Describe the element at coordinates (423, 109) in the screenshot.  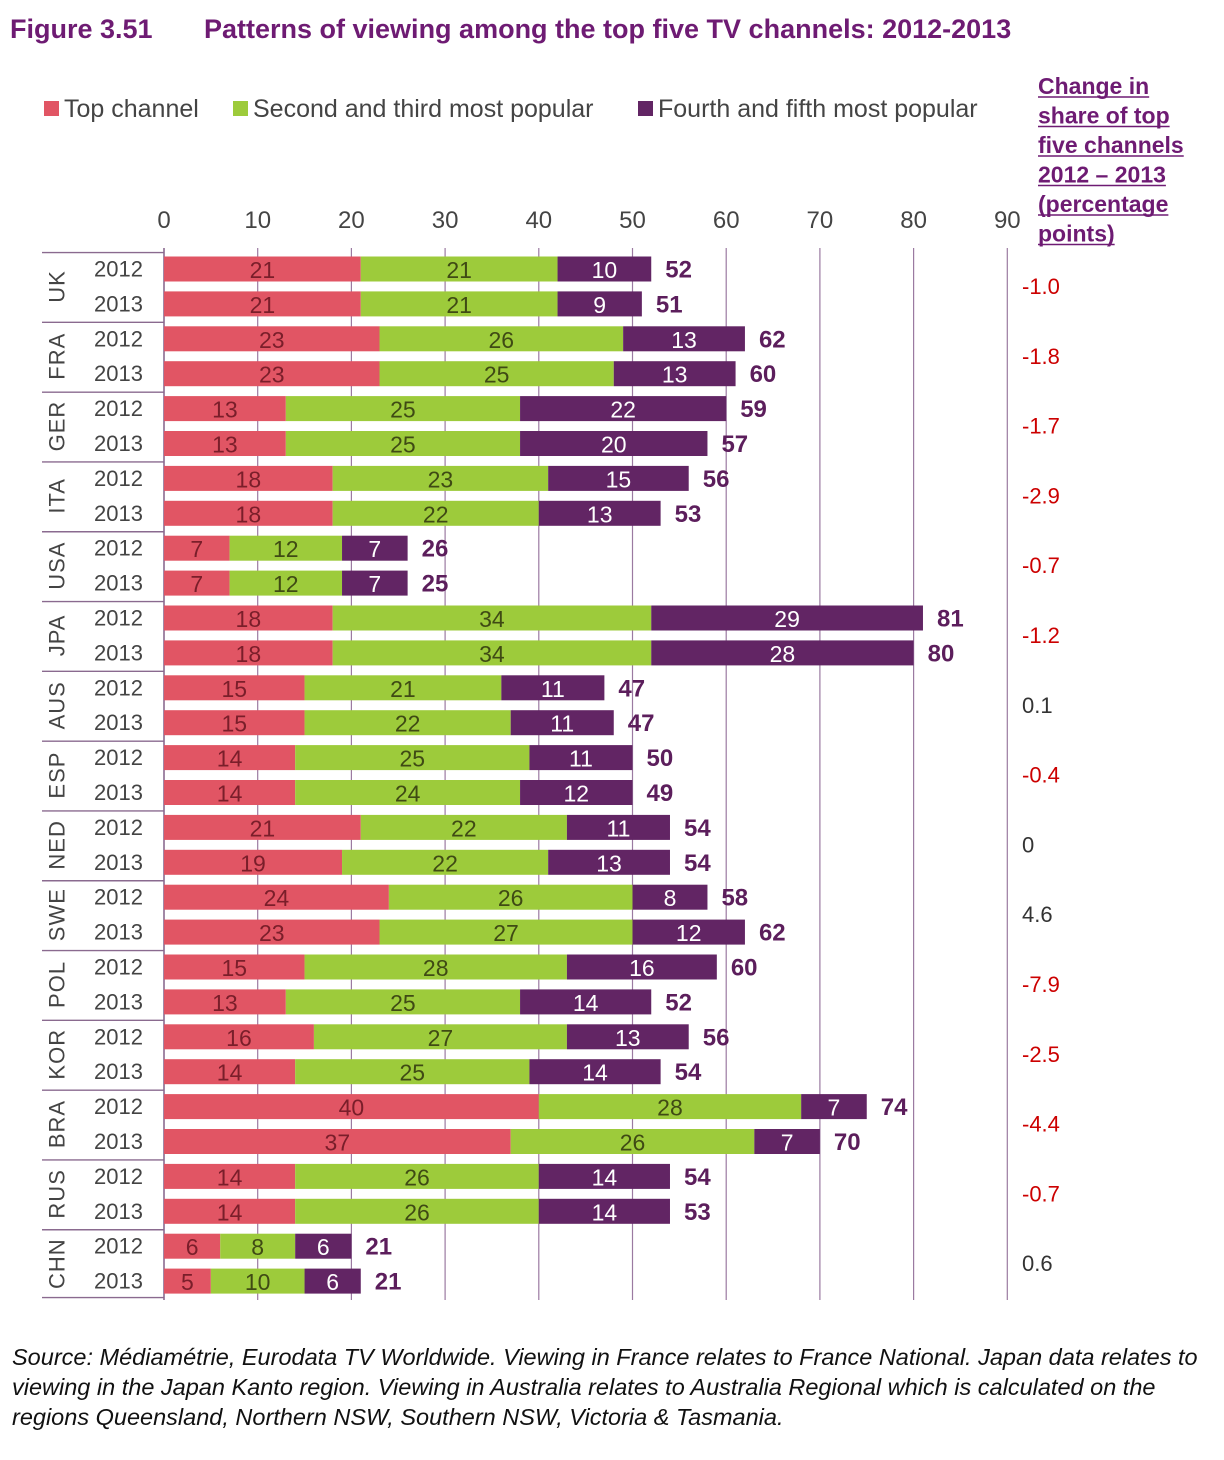
I see `legend-label-2: Second and third most popular` at that location.